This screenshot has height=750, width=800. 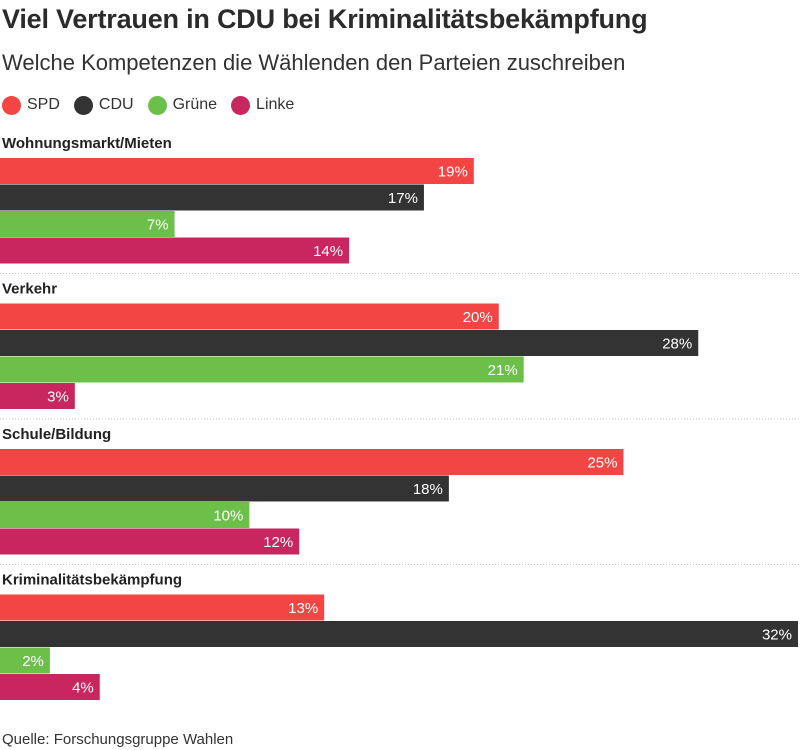 I want to click on bar-linke-verkehr, so click(x=37, y=396).